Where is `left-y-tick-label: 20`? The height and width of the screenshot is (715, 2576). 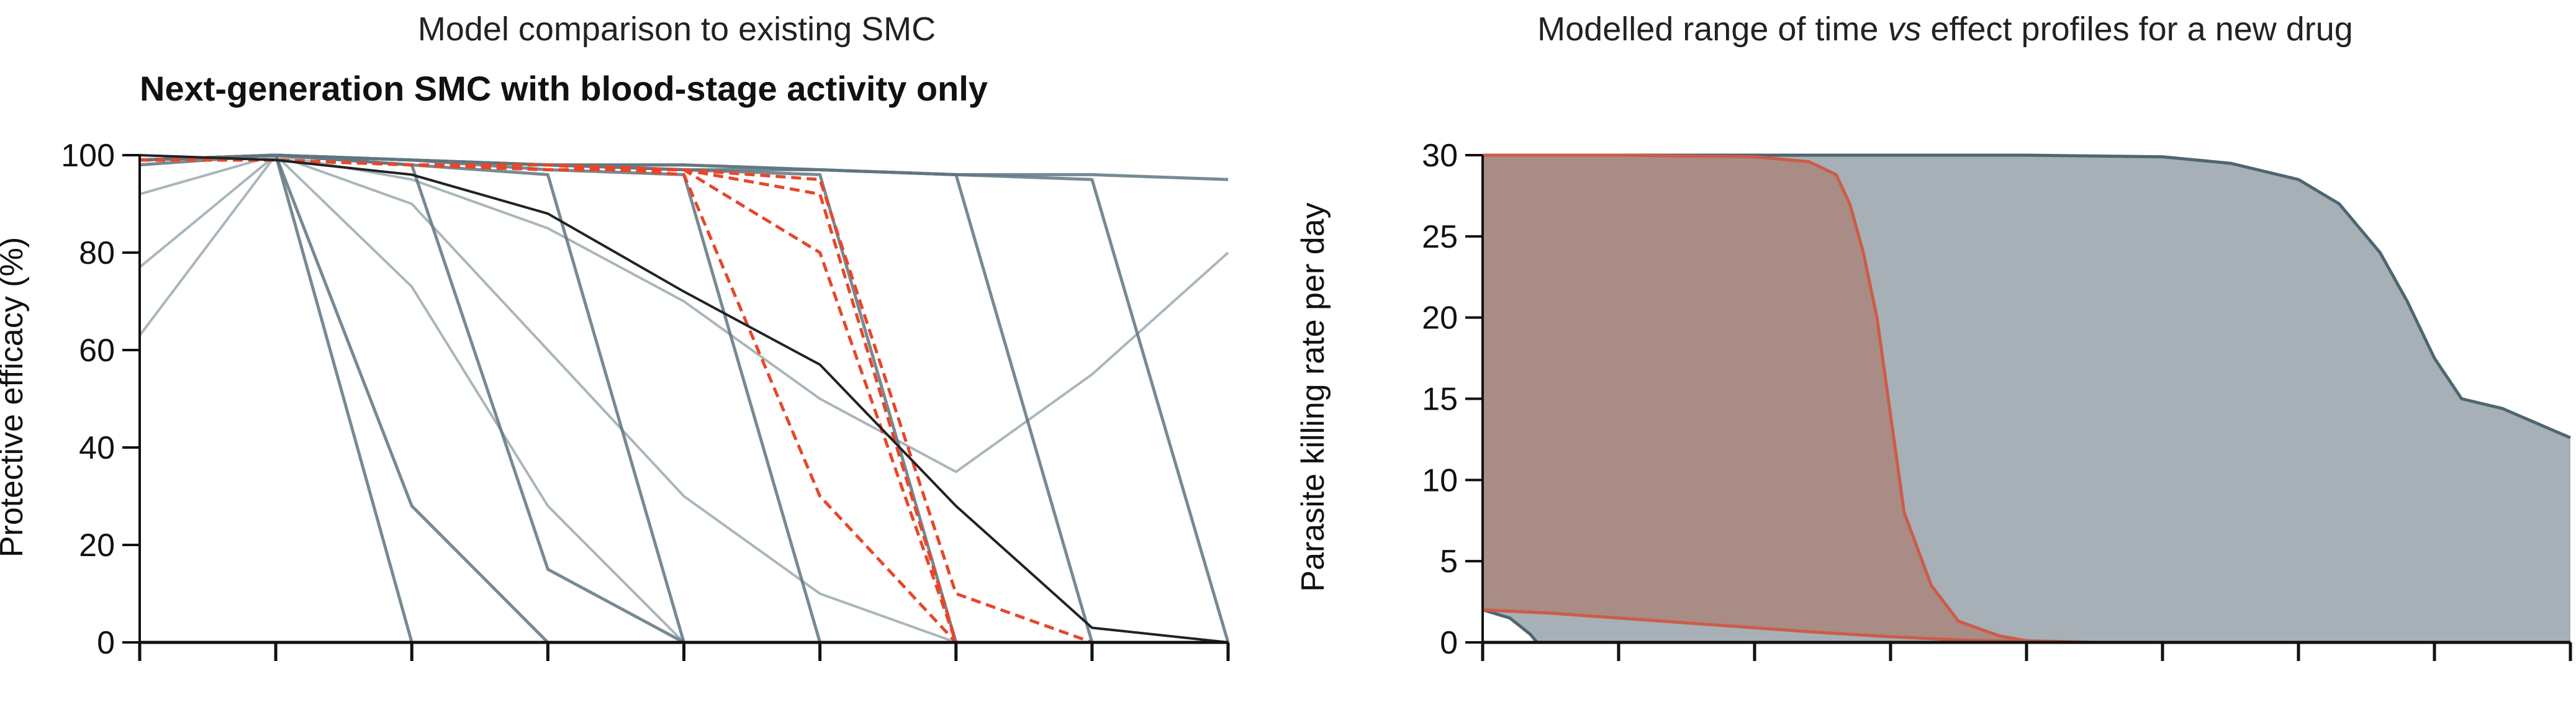
left-y-tick-label: 20 is located at coordinates (97, 546).